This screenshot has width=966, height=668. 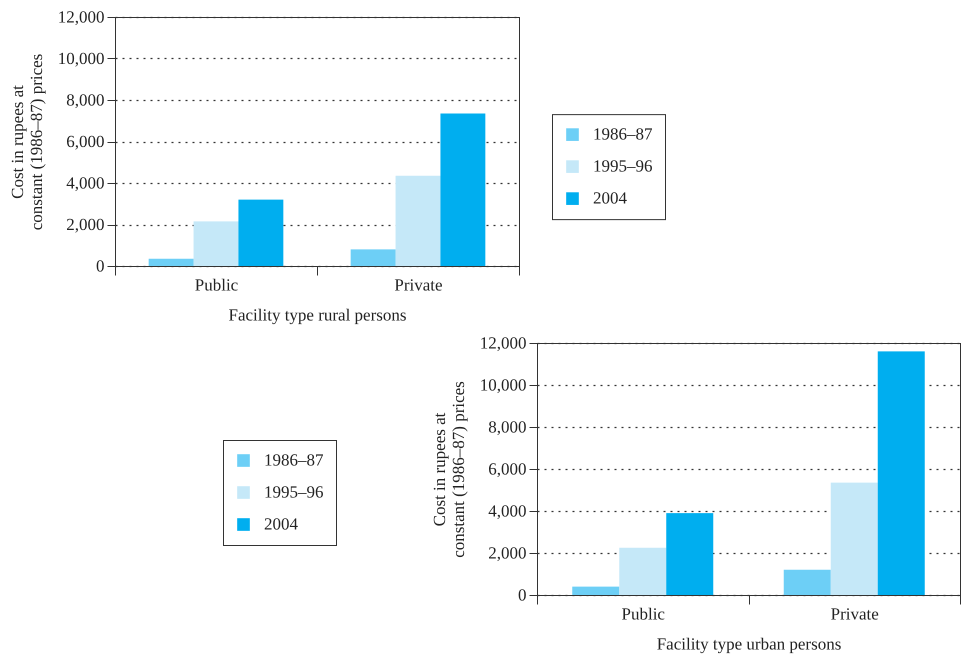 What do you see at coordinates (749, 644) in the screenshot?
I see `x-axis-title: Facility type urban persons` at bounding box center [749, 644].